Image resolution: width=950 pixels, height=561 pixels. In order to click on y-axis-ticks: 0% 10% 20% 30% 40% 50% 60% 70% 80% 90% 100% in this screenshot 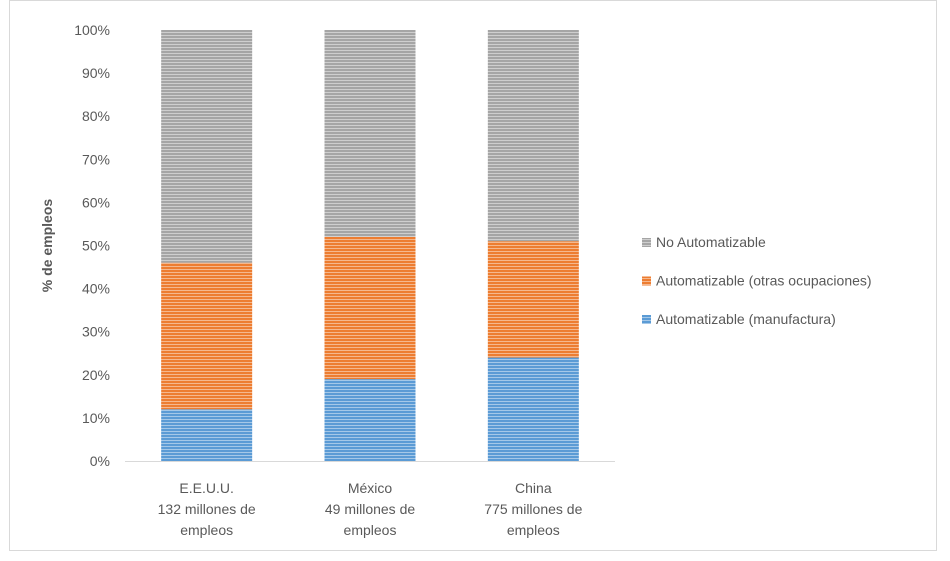, I will do `click(92, 245)`.